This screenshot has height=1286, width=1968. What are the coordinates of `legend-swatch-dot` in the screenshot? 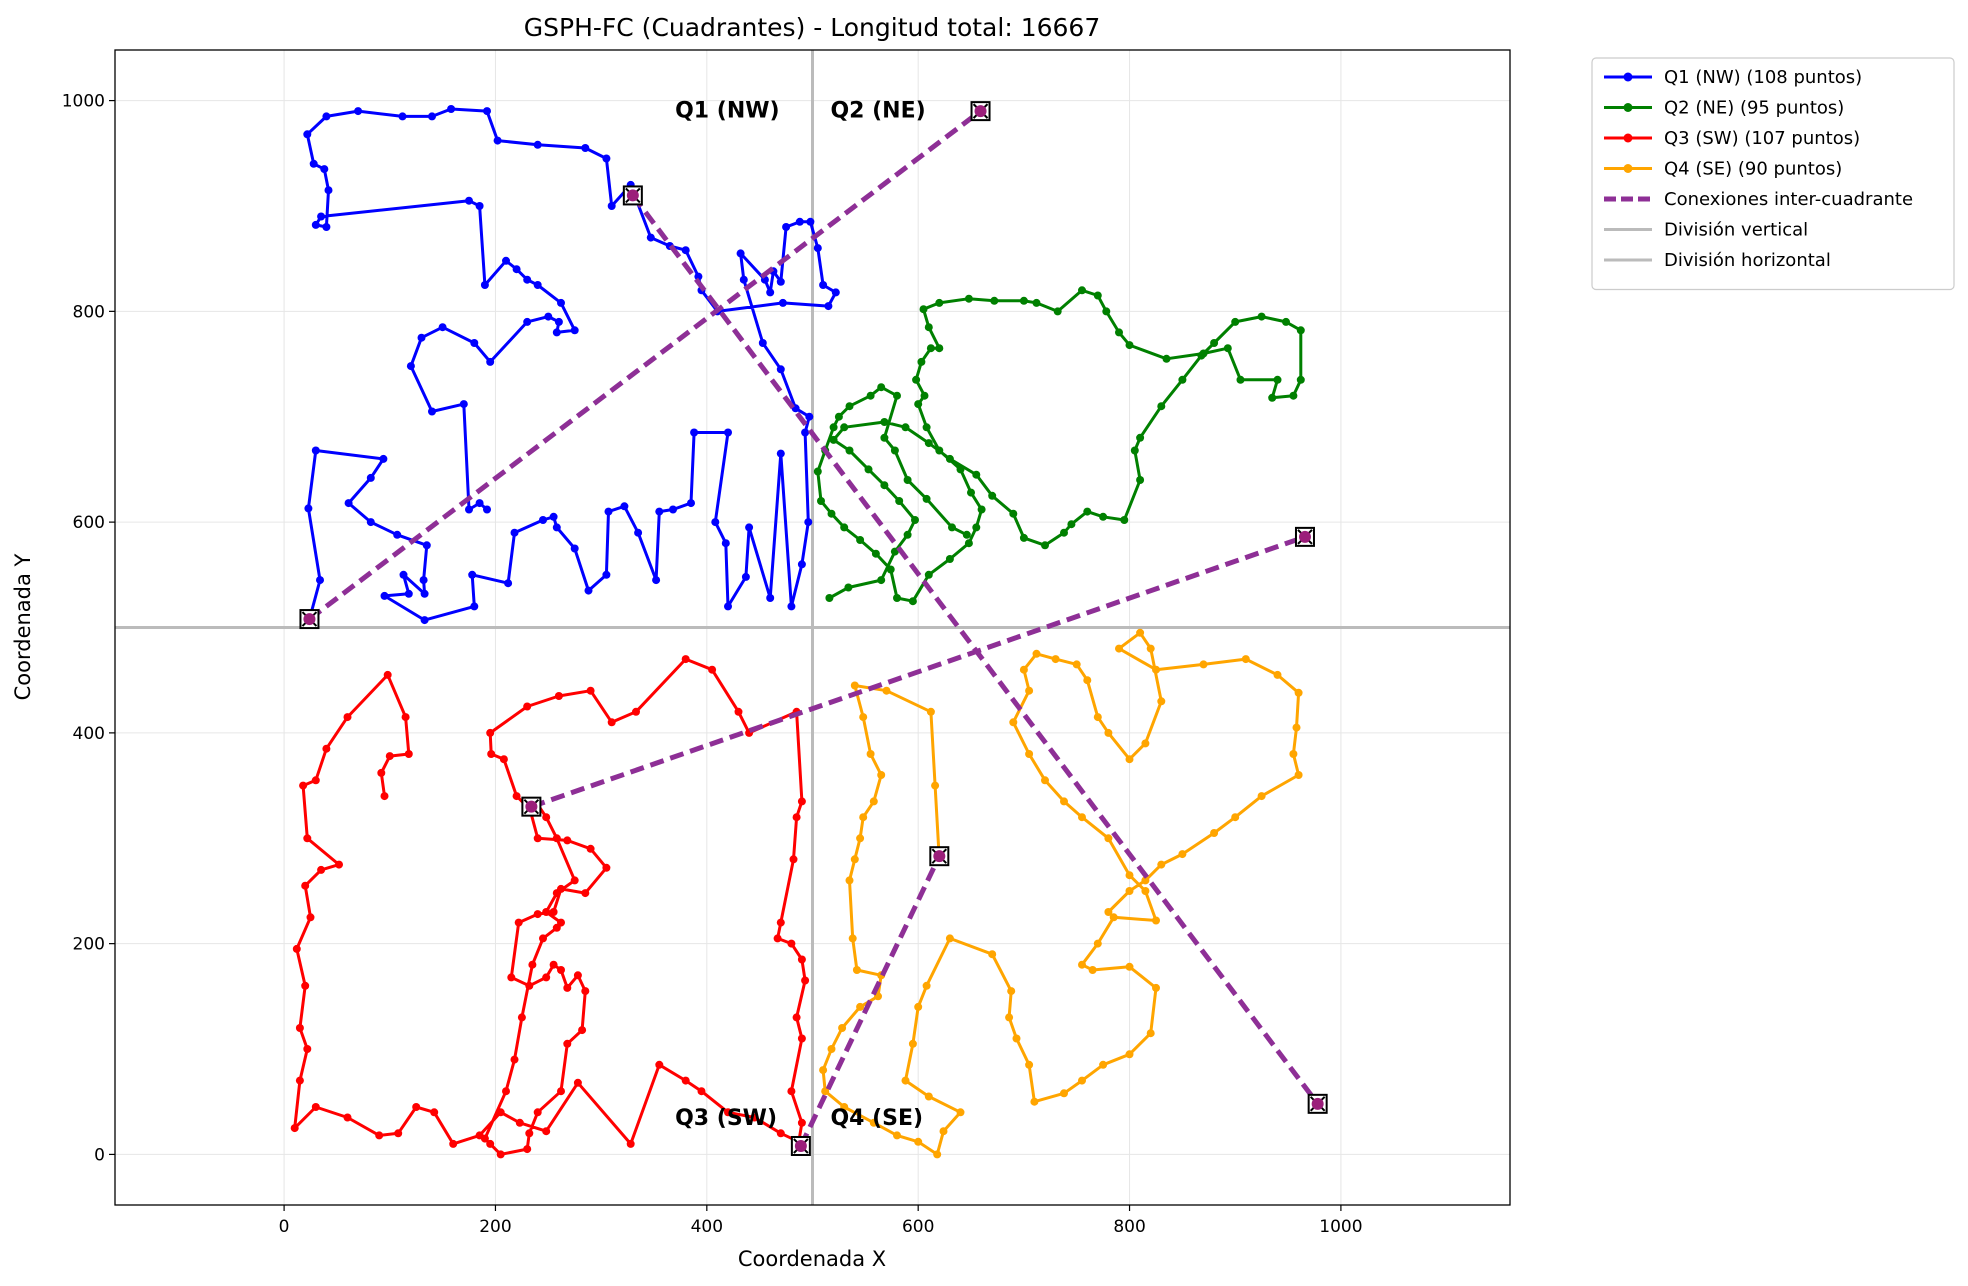 It's located at (1628, 168).